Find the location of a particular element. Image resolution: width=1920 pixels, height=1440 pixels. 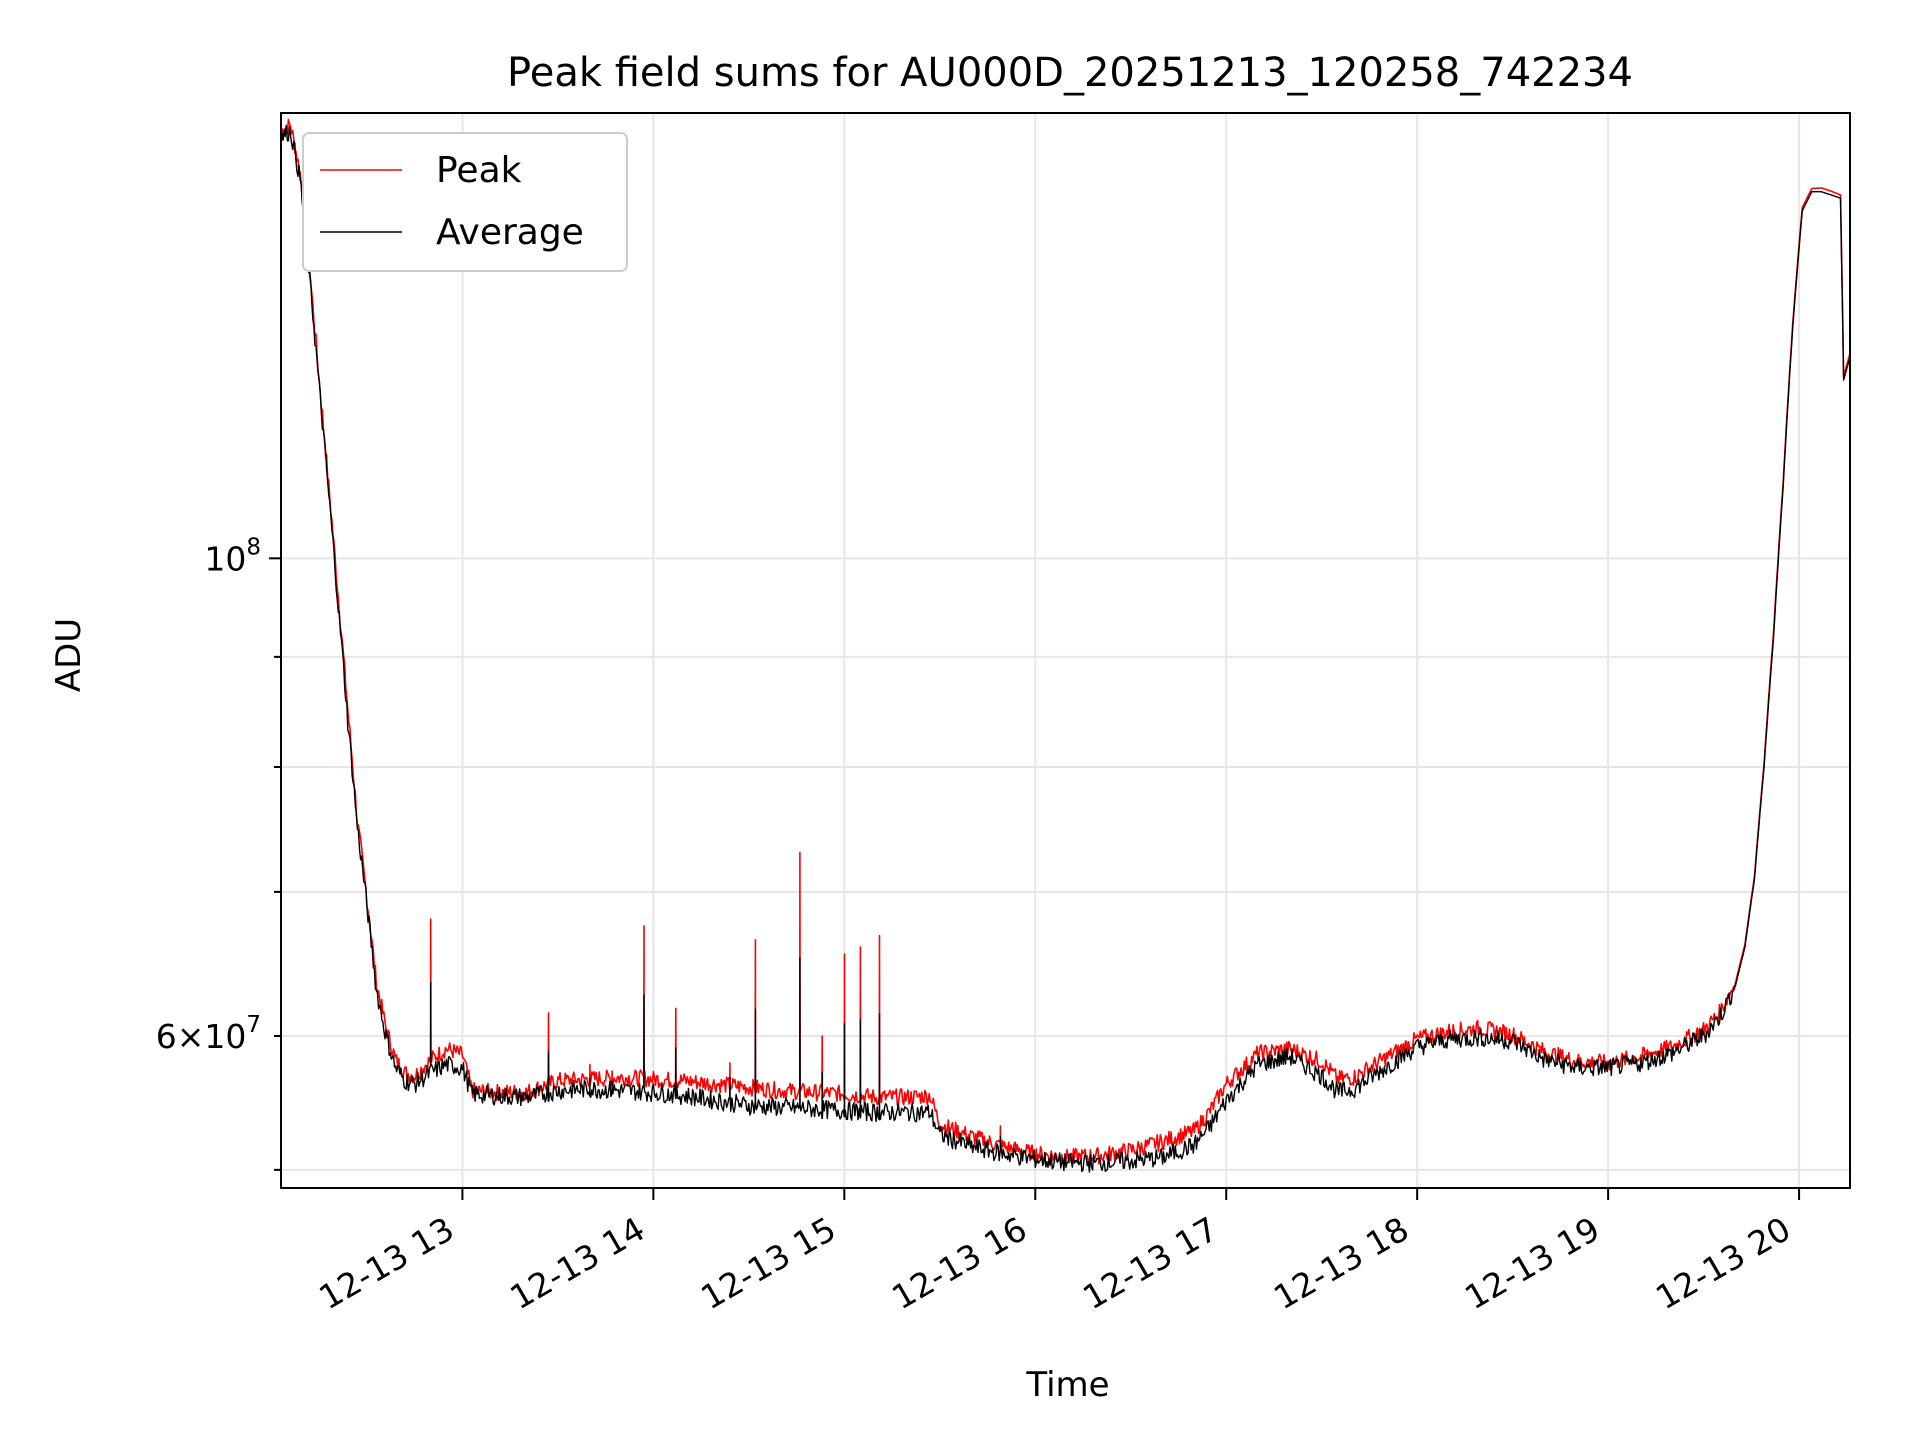

legend-box is located at coordinates (465, 202).